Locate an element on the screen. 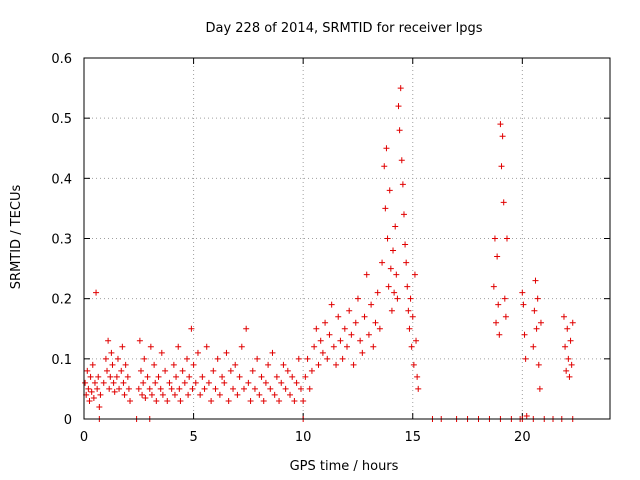  x-tick-label: 0 is located at coordinates (84, 437).